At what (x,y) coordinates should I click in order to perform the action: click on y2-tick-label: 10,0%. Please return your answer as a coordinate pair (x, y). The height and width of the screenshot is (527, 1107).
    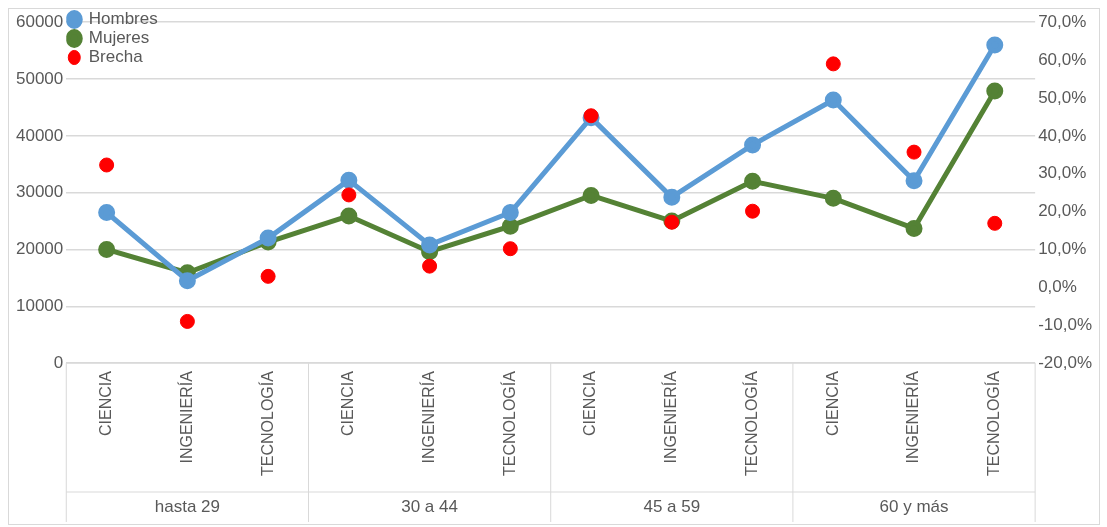
    Looking at the image, I should click on (1062, 249).